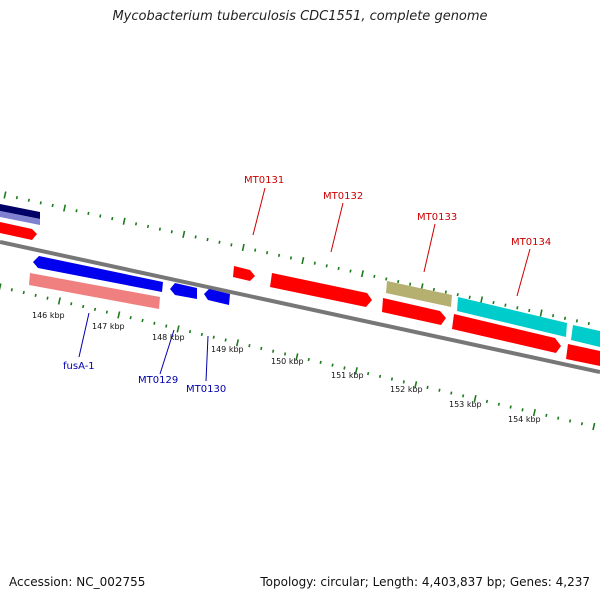 This screenshot has height=600, width=600. I want to click on mt0132-gene, so click(321, 290).